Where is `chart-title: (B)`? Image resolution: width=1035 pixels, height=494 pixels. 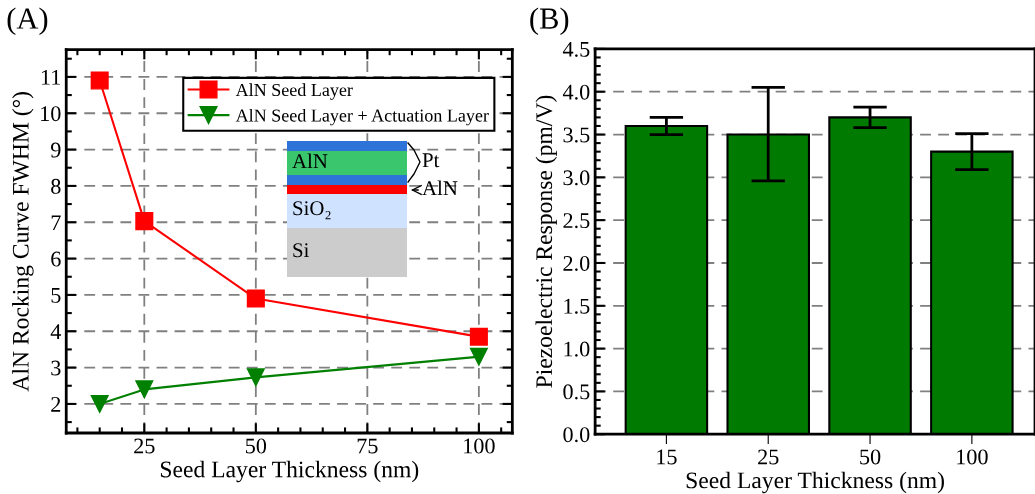
chart-title: (B) is located at coordinates (549, 21).